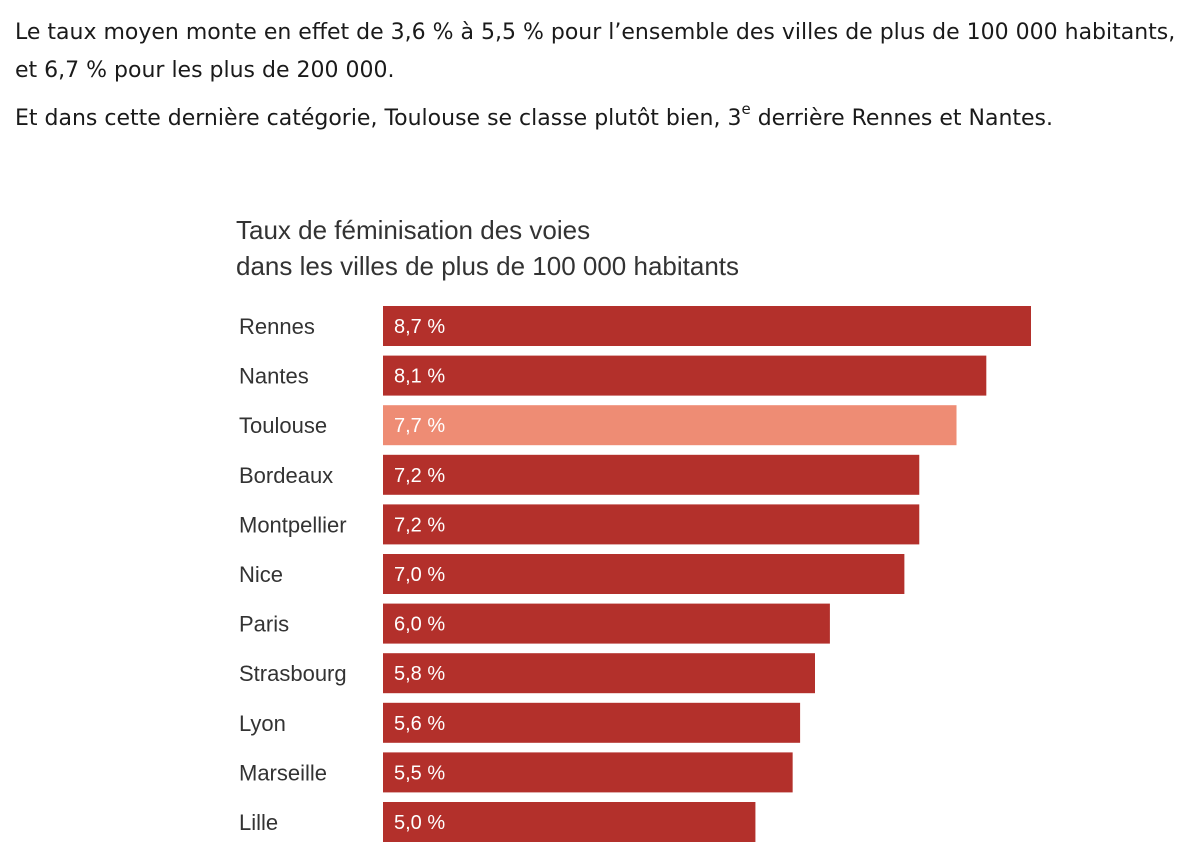  What do you see at coordinates (277, 326) in the screenshot?
I see `category-label-rennes: Rennes` at bounding box center [277, 326].